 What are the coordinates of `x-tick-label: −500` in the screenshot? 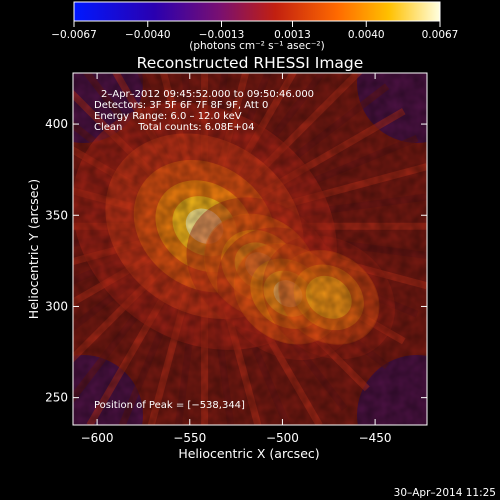 It's located at (282, 438).